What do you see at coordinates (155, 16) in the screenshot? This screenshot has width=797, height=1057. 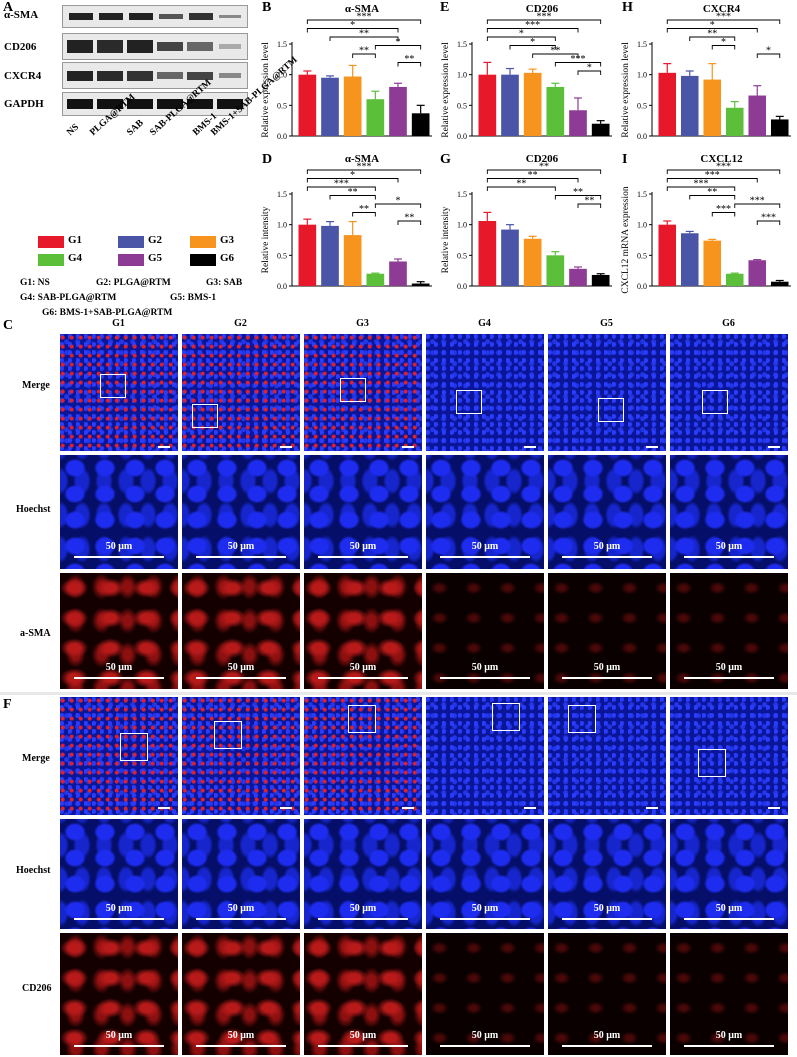 I see `blot-bands` at bounding box center [155, 16].